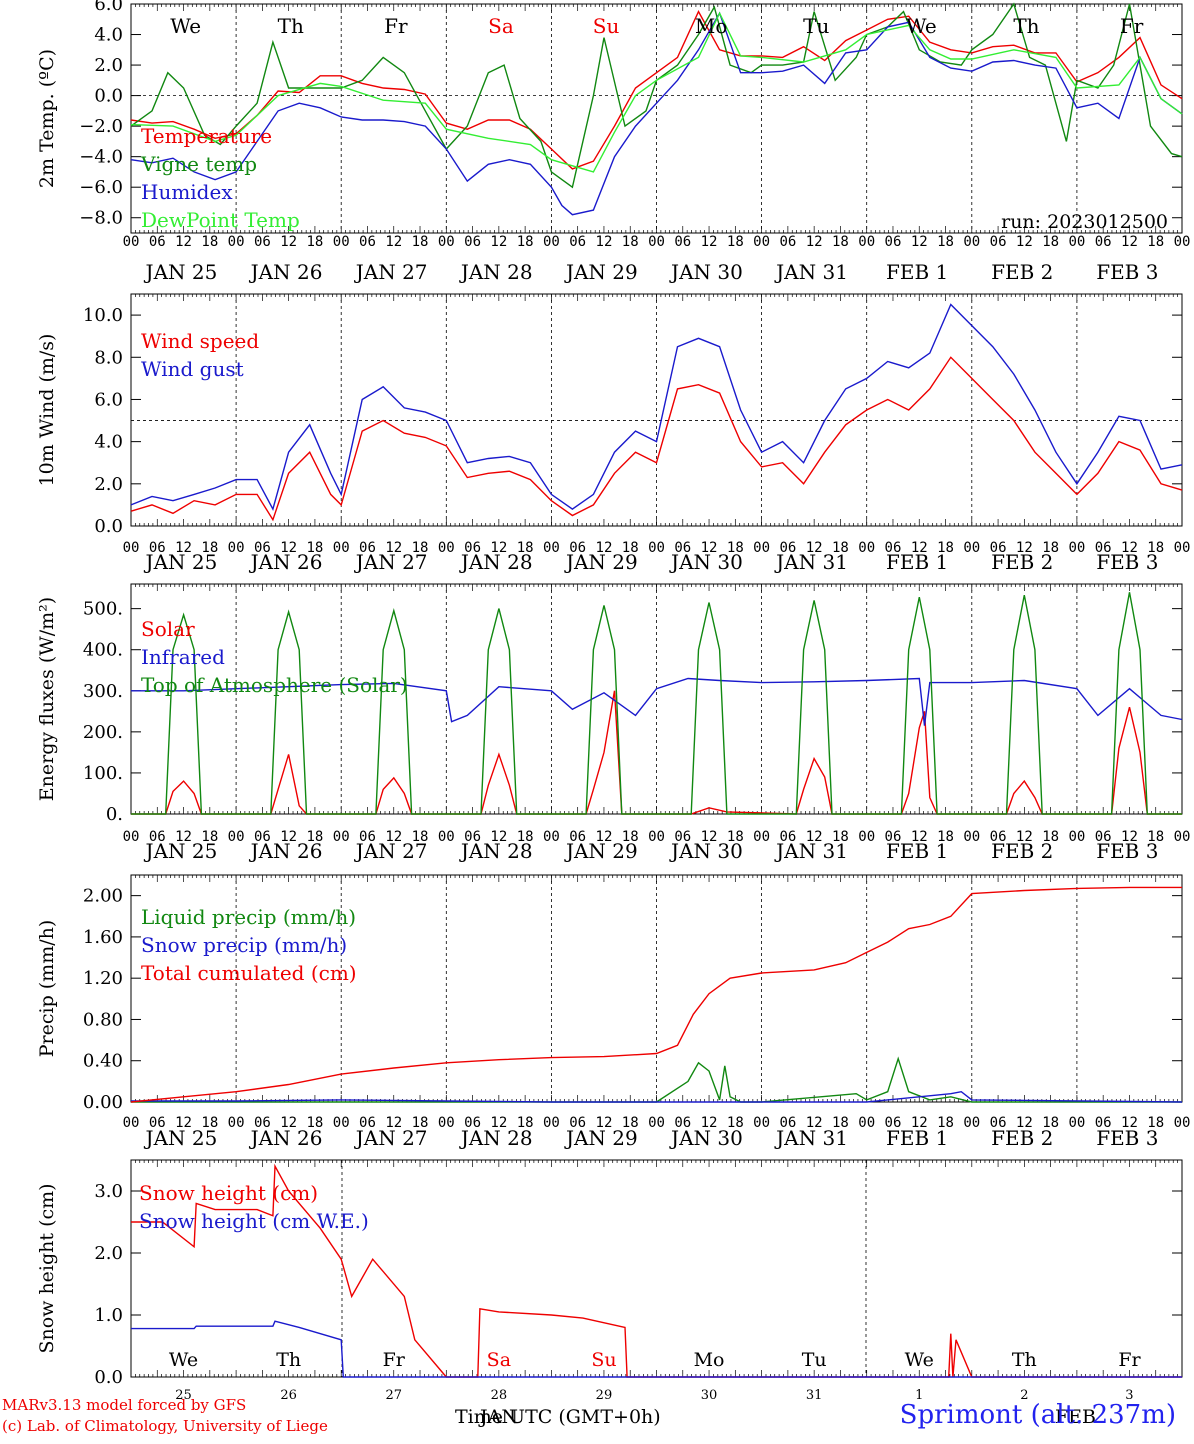 This screenshot has width=1194, height=1444. Describe the element at coordinates (1129, 1395) in the screenshot. I see `day-number-label: 3` at that location.